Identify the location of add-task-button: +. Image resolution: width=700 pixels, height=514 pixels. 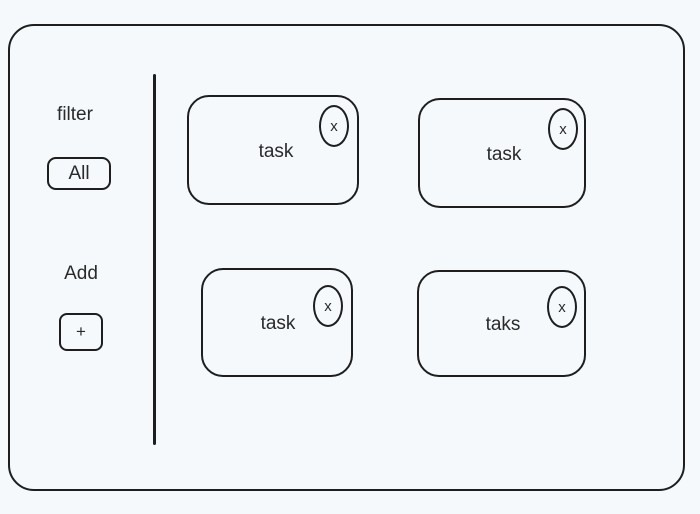
(81, 332).